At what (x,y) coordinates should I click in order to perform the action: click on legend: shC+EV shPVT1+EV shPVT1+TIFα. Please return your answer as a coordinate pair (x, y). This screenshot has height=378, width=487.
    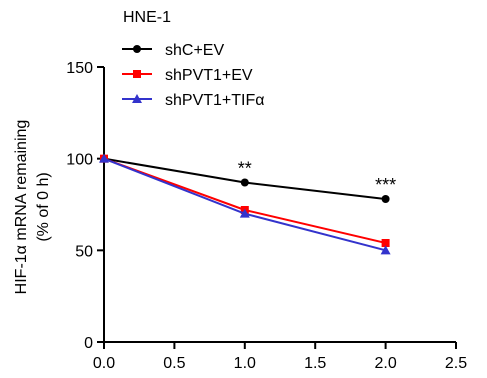
    Looking at the image, I should click on (193, 75).